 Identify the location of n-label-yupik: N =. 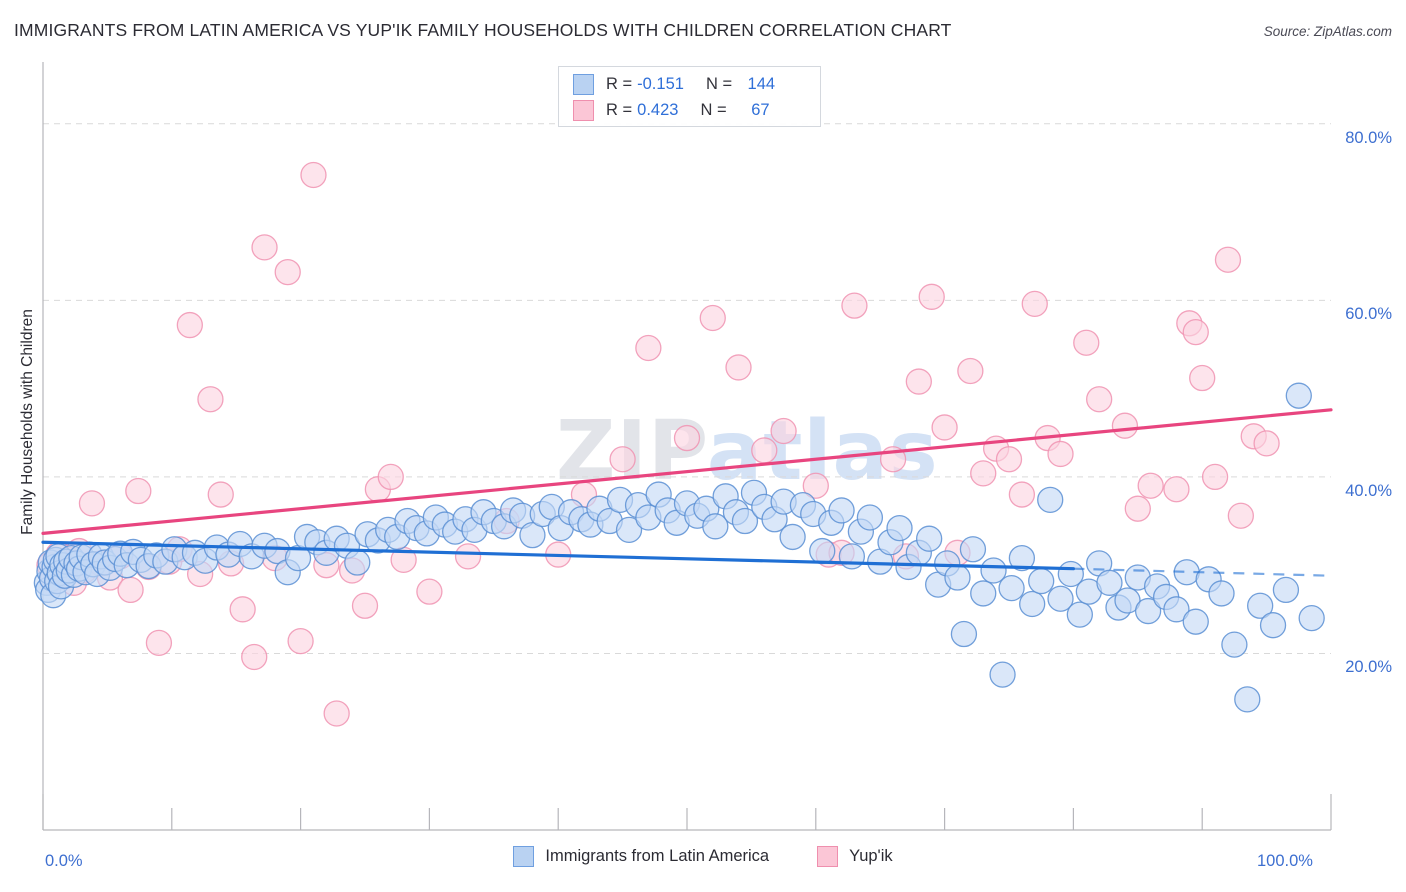
(713, 109).